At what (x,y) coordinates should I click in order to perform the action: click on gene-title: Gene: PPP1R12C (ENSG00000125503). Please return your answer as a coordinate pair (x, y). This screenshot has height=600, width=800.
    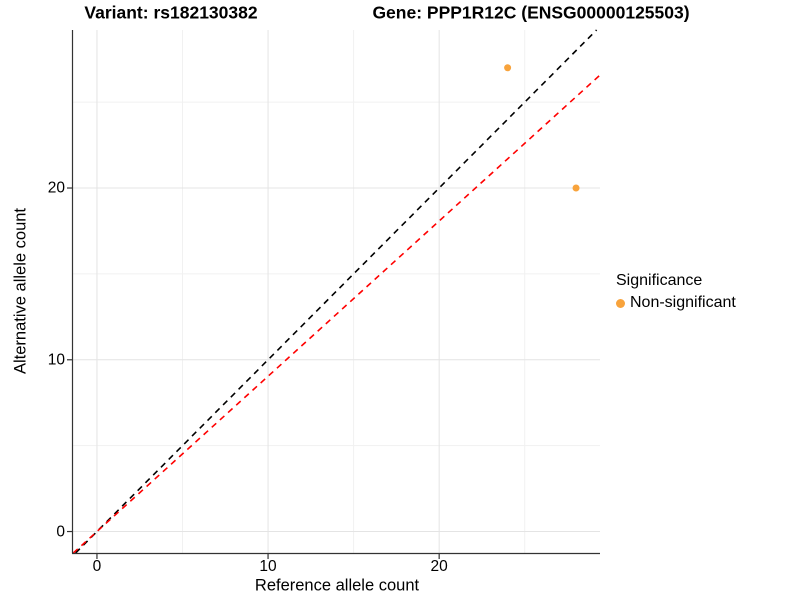
    Looking at the image, I should click on (531, 12).